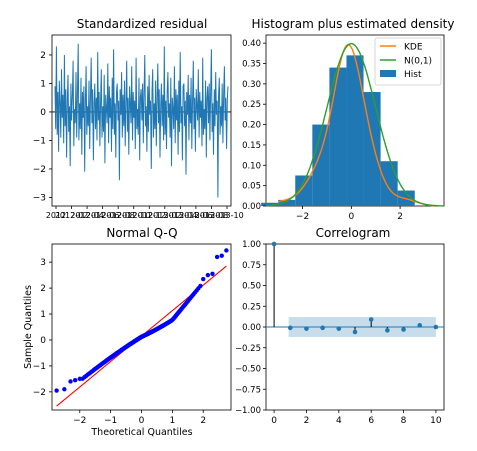 The image size is (477, 451). Describe the element at coordinates (251, 207) in the screenshot. I see `histogram-y-tick-label: 0.00` at that location.